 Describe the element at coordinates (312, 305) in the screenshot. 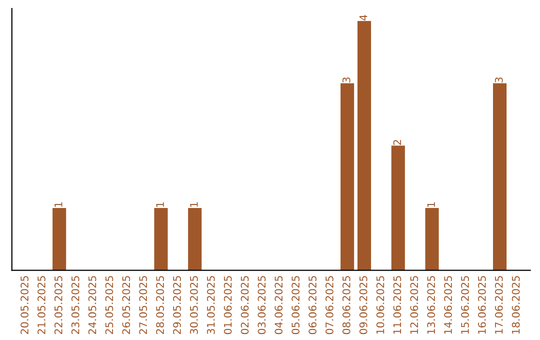

I see `x-tick-label: 06.06.2025` at that location.